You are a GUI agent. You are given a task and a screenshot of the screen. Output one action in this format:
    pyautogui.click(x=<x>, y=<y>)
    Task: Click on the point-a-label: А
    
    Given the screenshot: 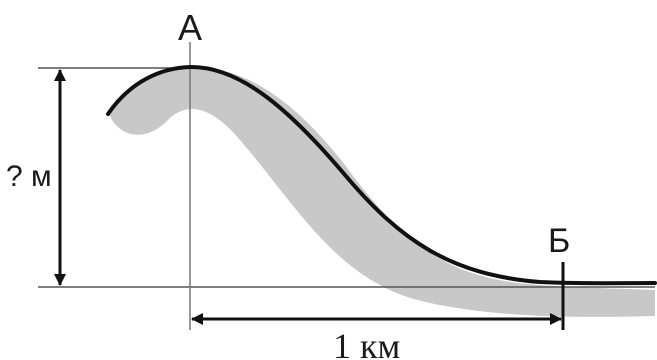 What is the action you would take?
    pyautogui.click(x=190, y=27)
    